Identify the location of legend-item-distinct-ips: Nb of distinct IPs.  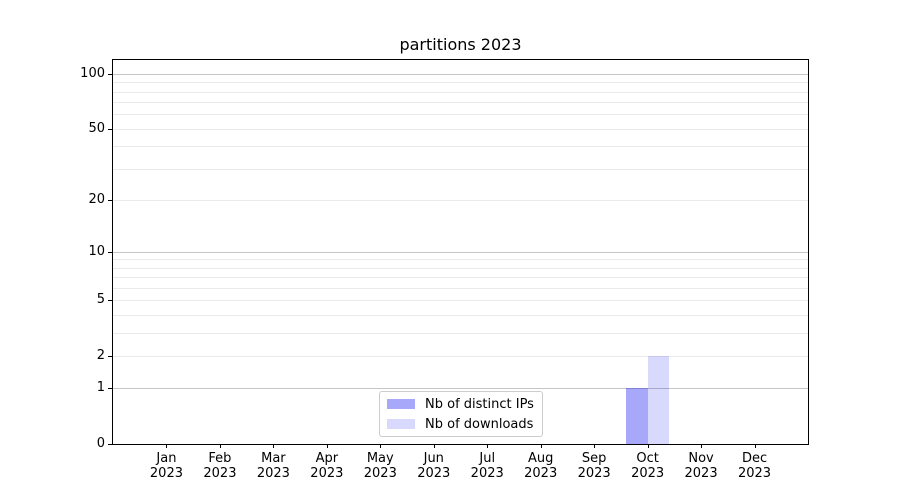
(460, 404).